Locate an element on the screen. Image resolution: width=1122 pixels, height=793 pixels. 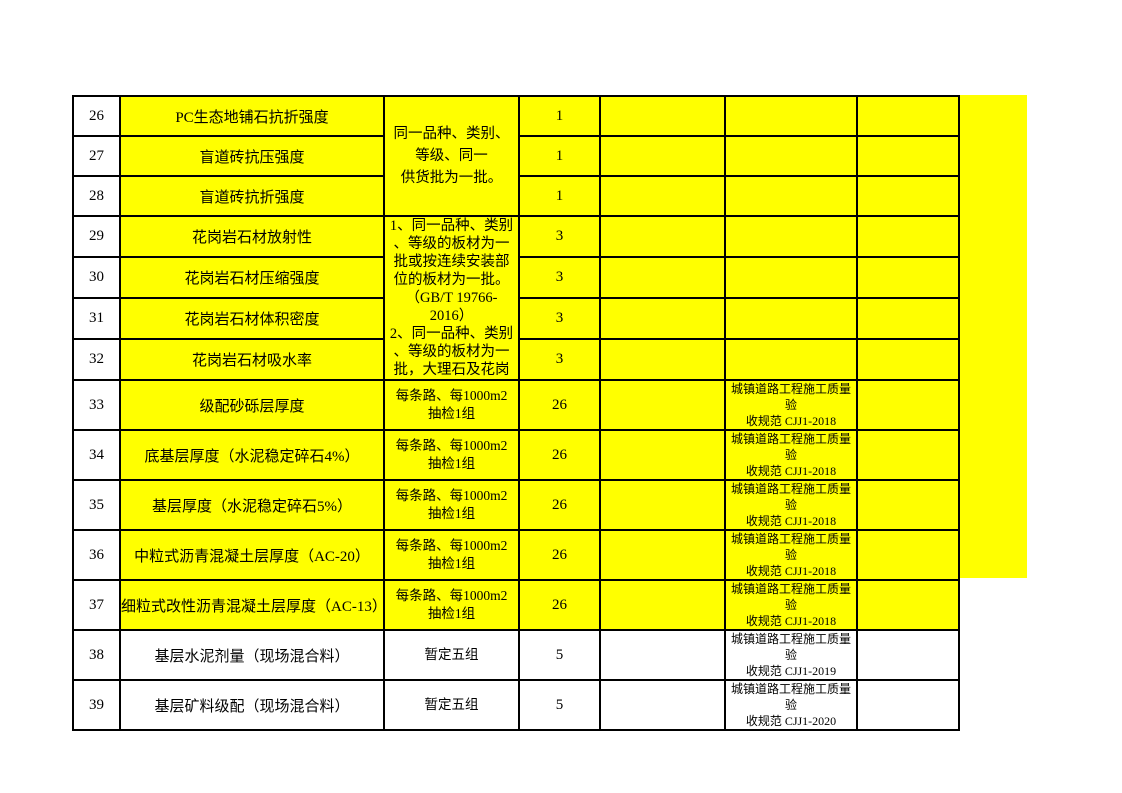
row-number-cell: 39 is located at coordinates (96, 705).